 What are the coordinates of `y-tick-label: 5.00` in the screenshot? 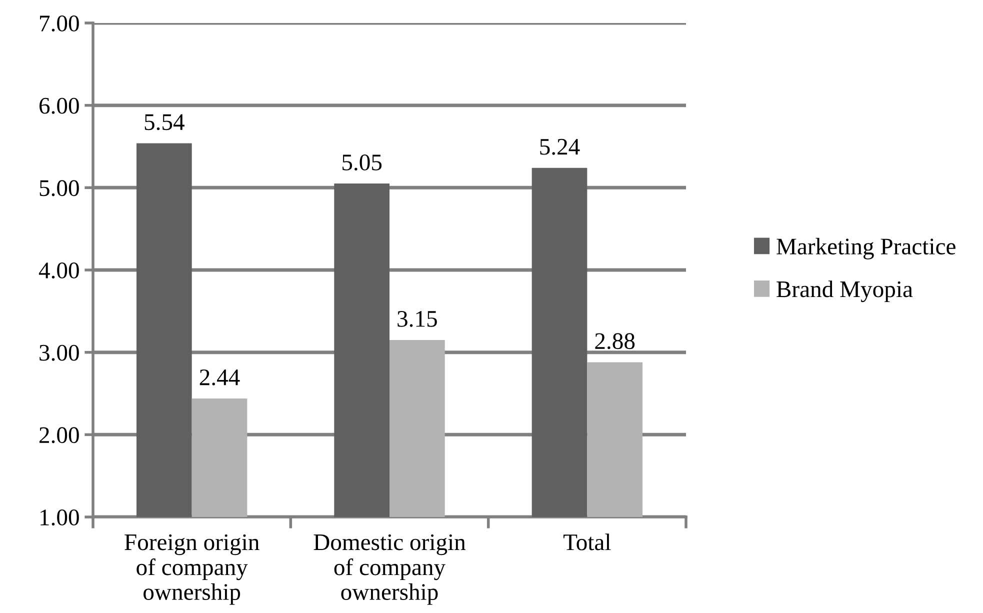 It's located at (59, 188).